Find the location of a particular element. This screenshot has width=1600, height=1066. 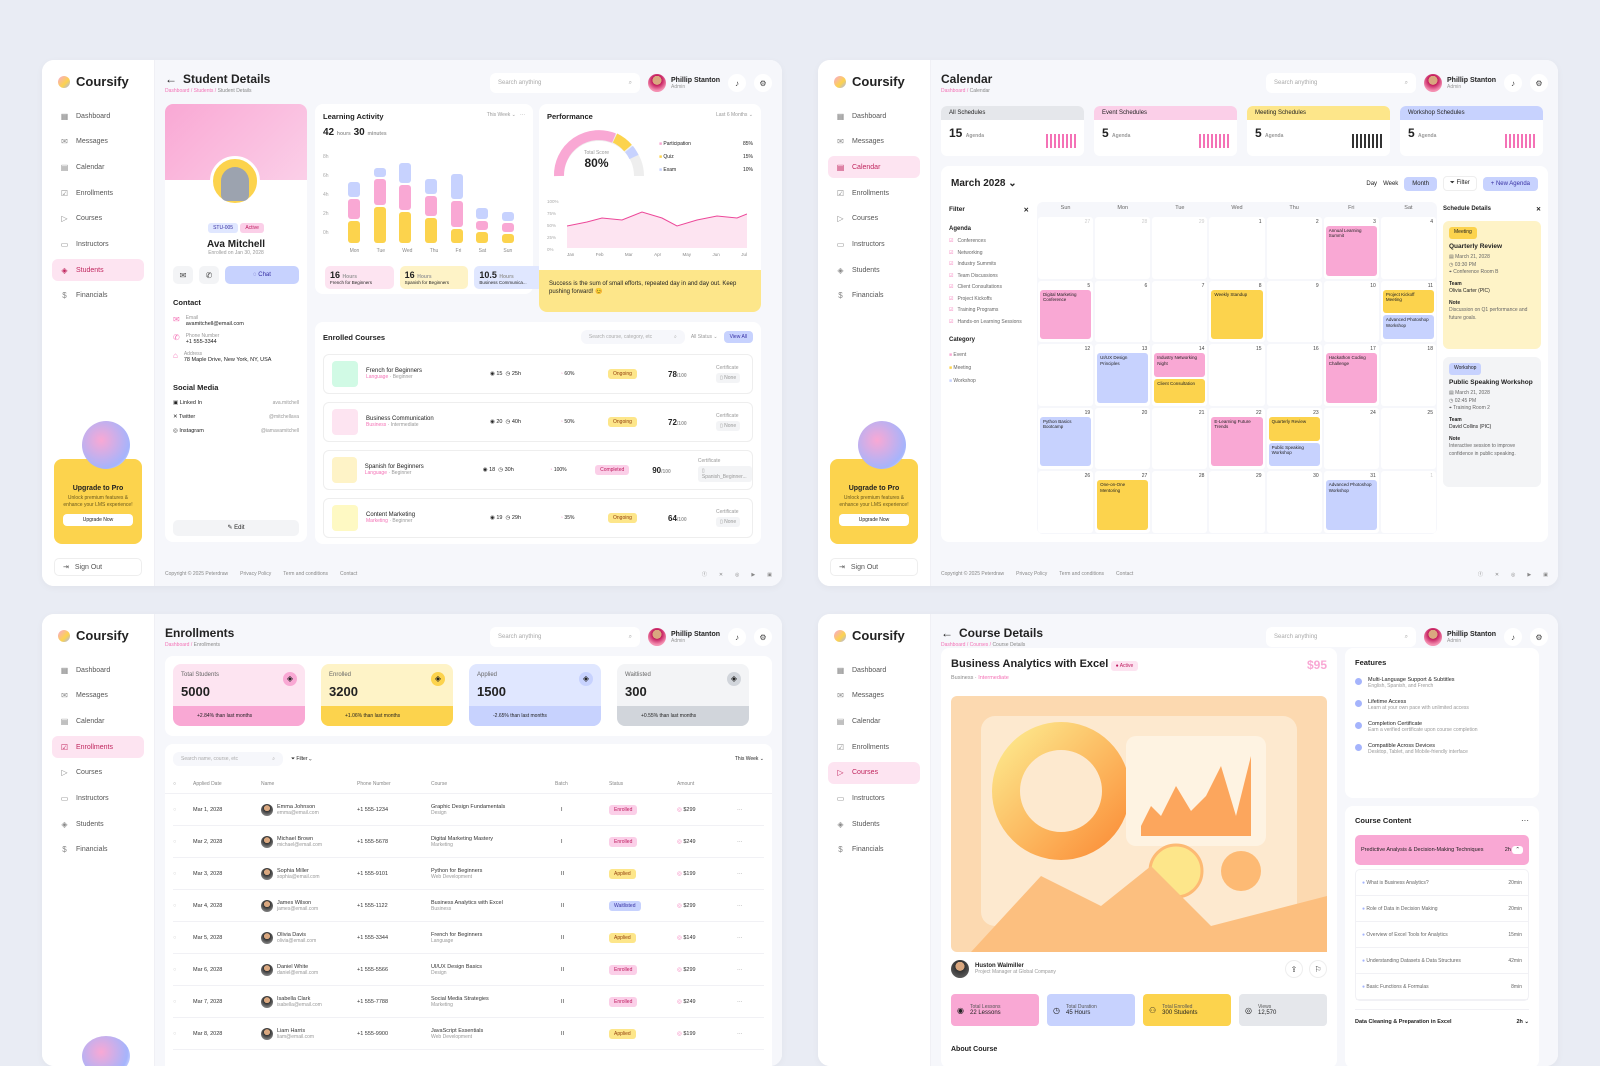

agenda-filter-item: ☑ Client Consultations is located at coordinates (975, 287).